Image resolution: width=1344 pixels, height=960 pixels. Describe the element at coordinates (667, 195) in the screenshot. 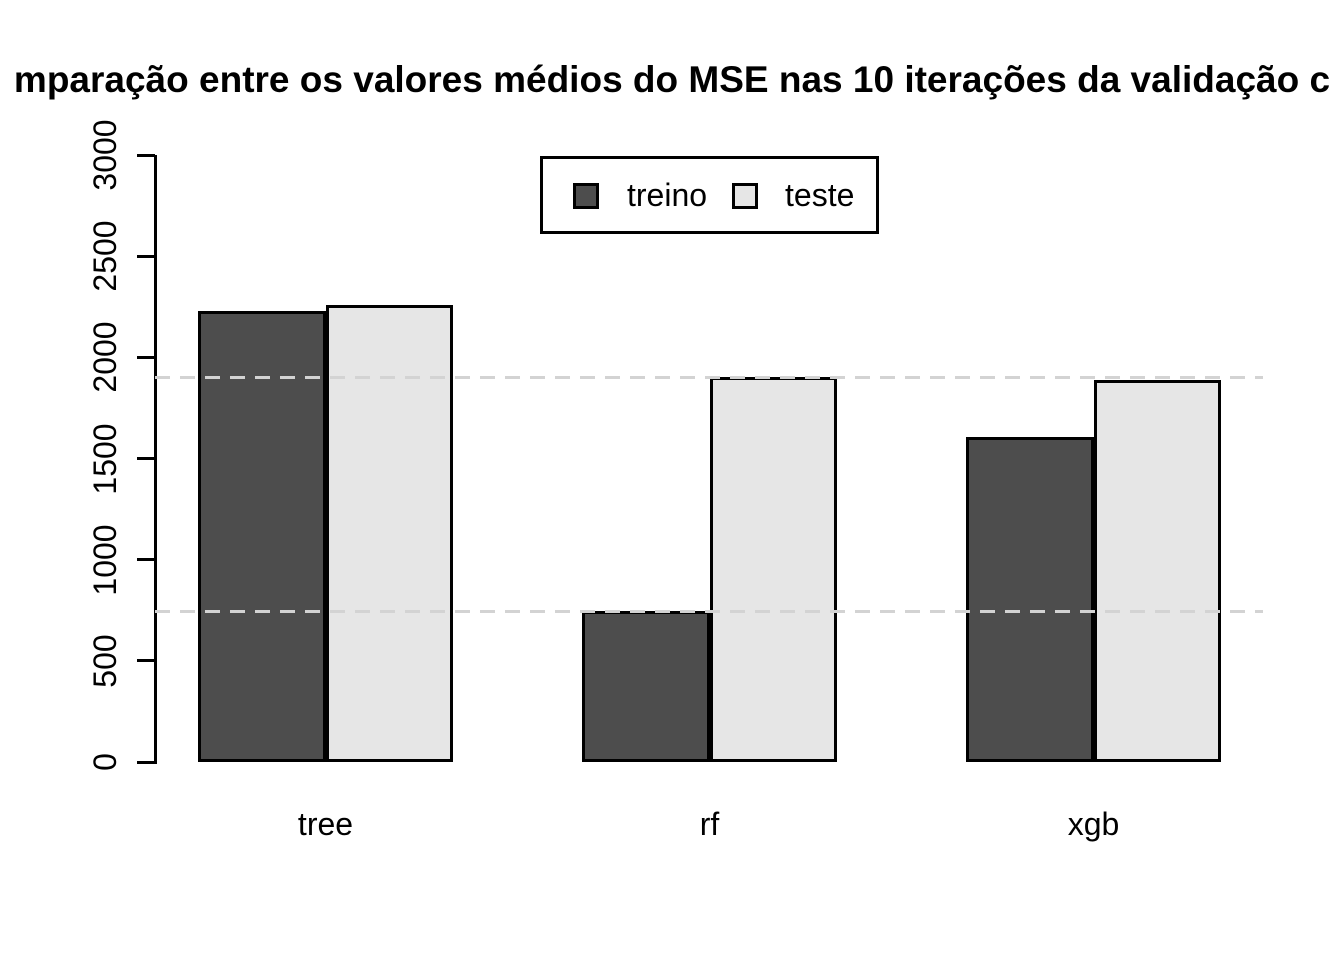

I see `legend-label-treino: treino` at that location.